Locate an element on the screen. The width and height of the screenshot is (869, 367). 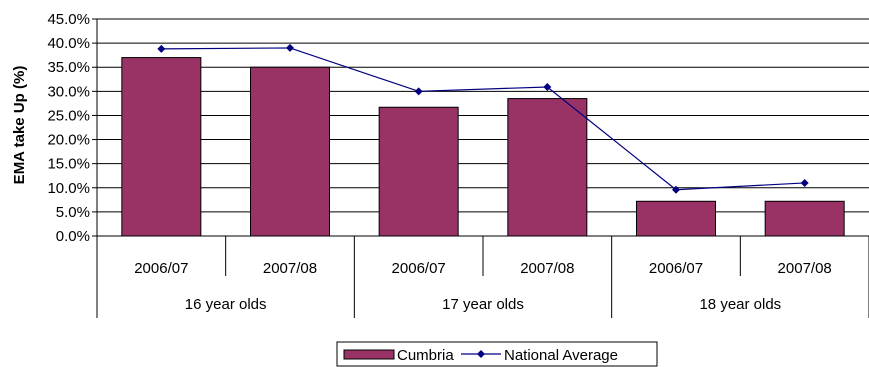
x-group-label: 16 year olds is located at coordinates (226, 304).